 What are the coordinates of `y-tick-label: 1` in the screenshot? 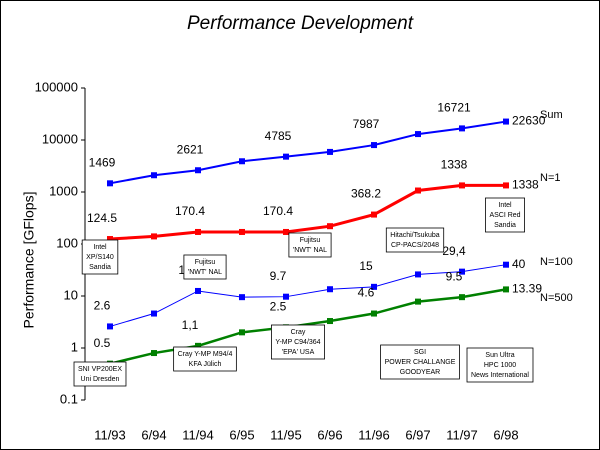 It's located at (74, 346).